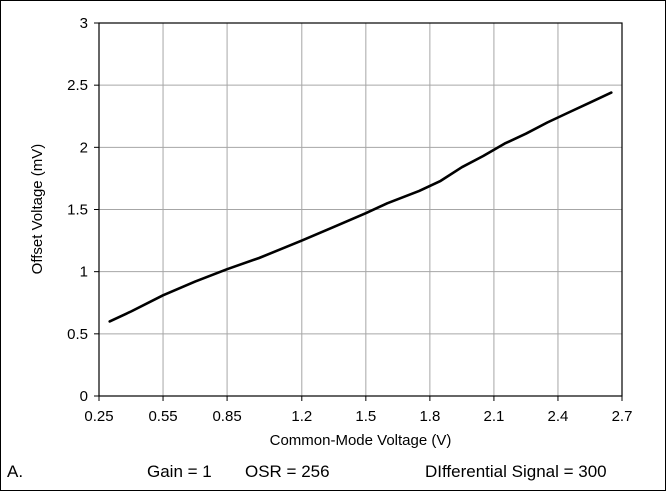 Image resolution: width=666 pixels, height=491 pixels. What do you see at coordinates (365, 416) in the screenshot?
I see `x-tick-label: 1.5` at bounding box center [365, 416].